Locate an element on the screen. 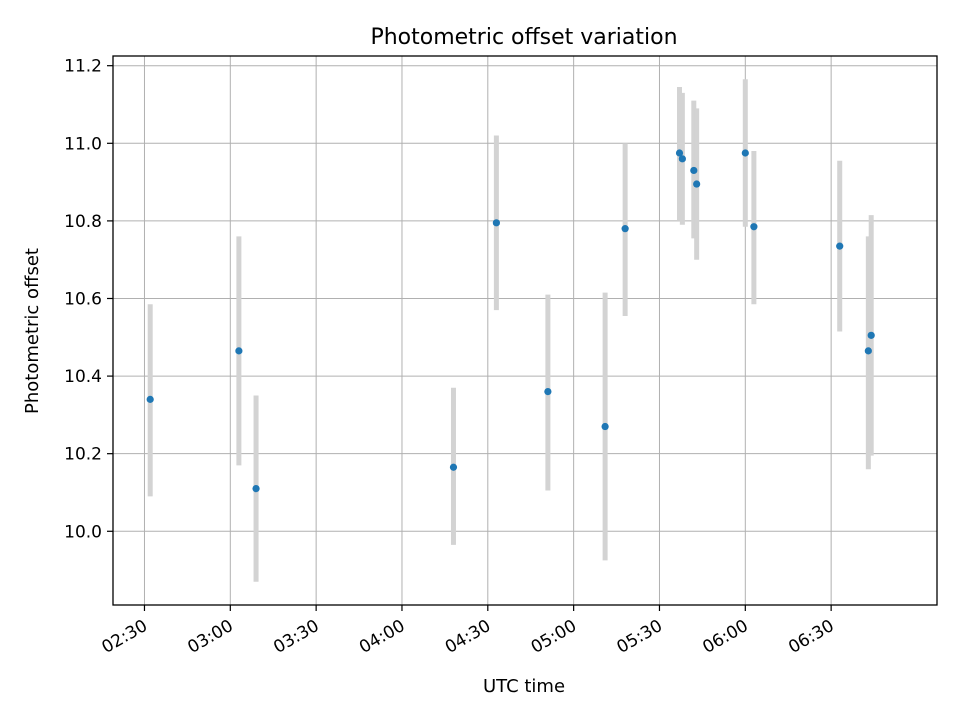 The image size is (960, 720). y-tick-label: 11.2 is located at coordinates (83, 67).